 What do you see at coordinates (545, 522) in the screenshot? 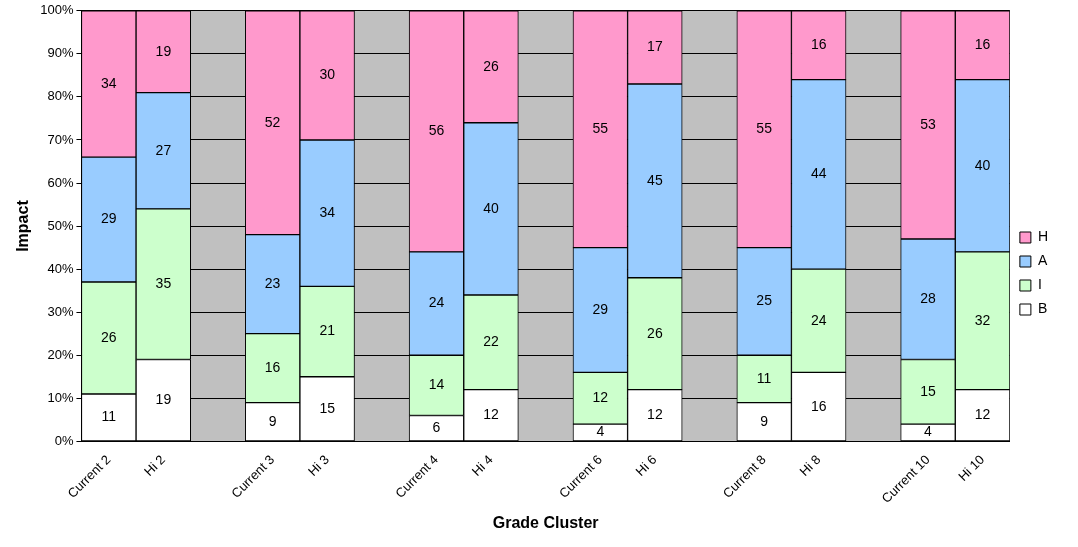
I see `x-axis-title: Grade Cluster` at bounding box center [545, 522].